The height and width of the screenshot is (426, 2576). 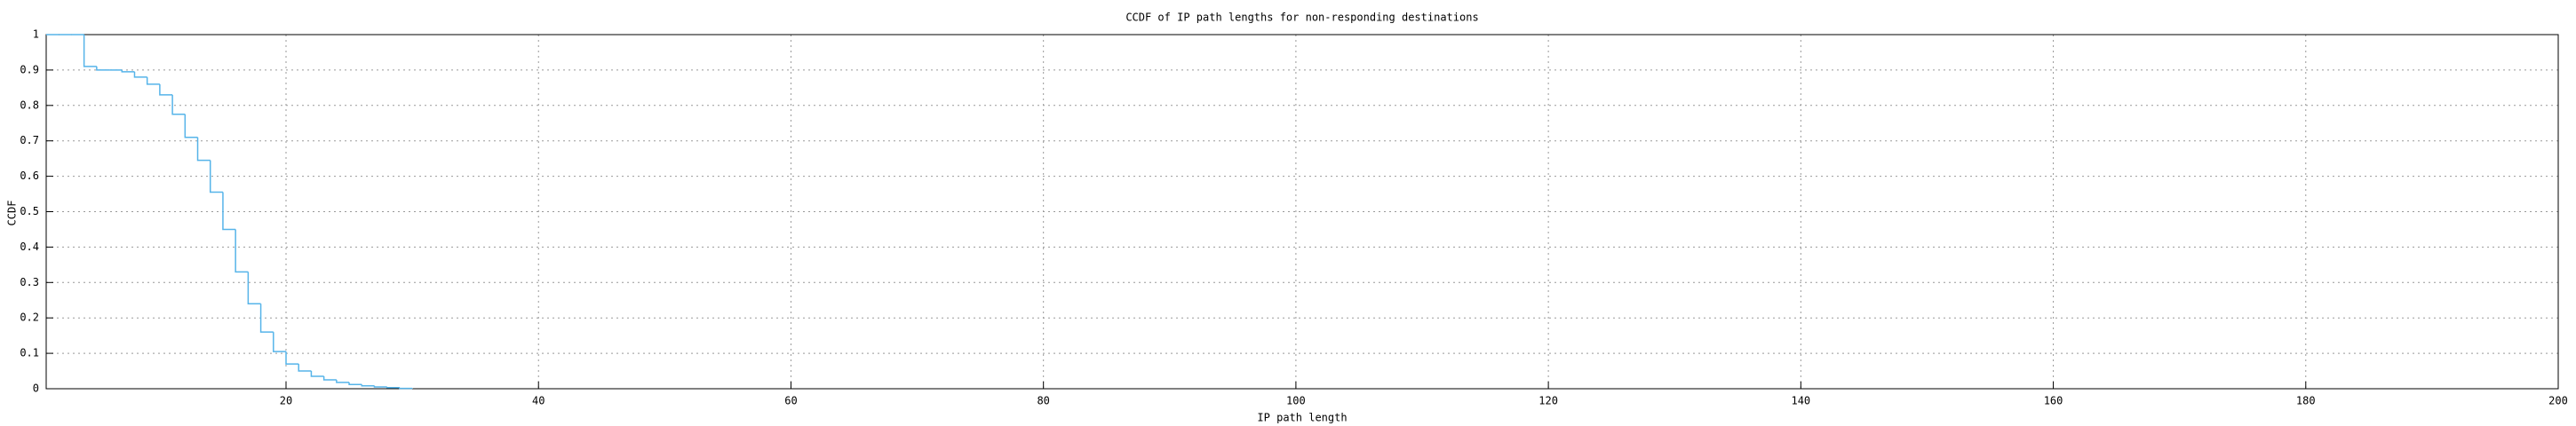 What do you see at coordinates (2306, 401) in the screenshot?
I see `x-tick-label: 180` at bounding box center [2306, 401].